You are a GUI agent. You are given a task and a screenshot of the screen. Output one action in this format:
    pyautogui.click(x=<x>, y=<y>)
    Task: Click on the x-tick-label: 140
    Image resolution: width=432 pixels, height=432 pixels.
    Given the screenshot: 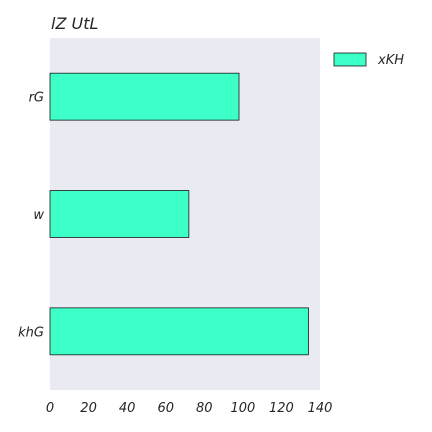 What is the action you would take?
    pyautogui.click(x=320, y=408)
    